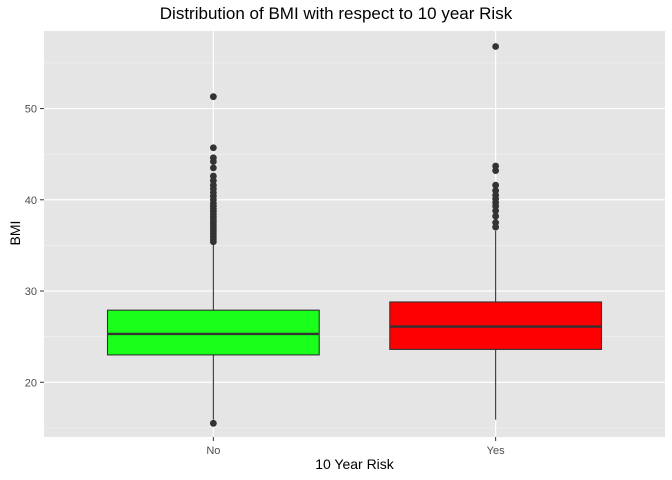 This screenshot has height=480, width=672. Describe the element at coordinates (31, 383) in the screenshot. I see `y-tick-label: 20` at that location.